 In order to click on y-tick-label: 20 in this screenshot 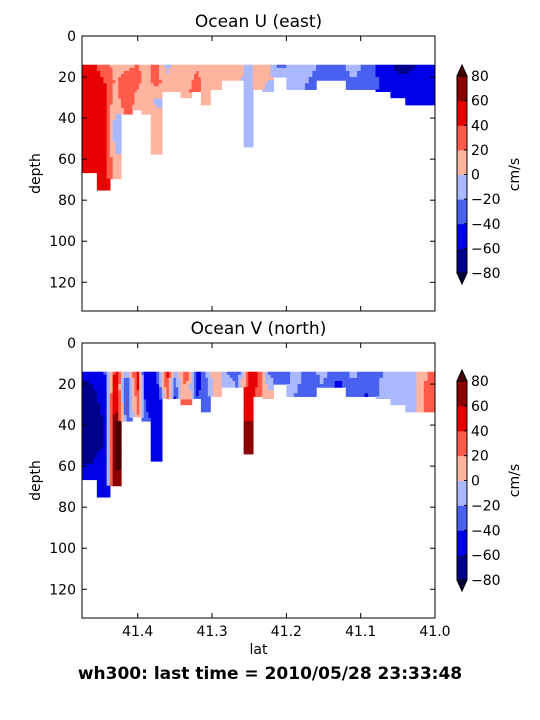, I will do `click(67, 78)`.